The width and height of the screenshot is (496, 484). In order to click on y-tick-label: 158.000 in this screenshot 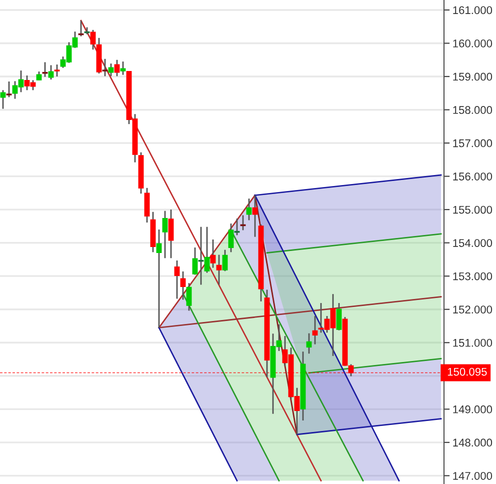, I will do `click(472, 110)`.